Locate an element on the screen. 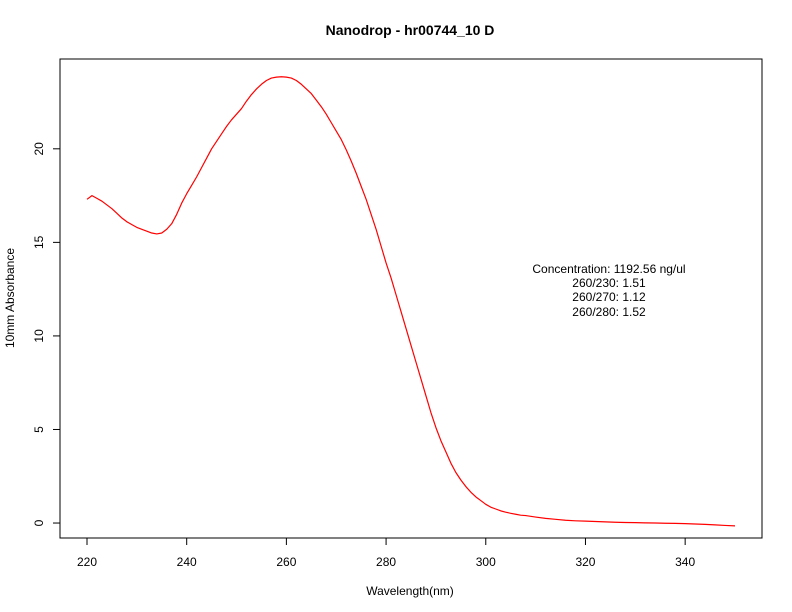 This screenshot has width=792, height=612. y-tick-label: 5 is located at coordinates (39, 429).